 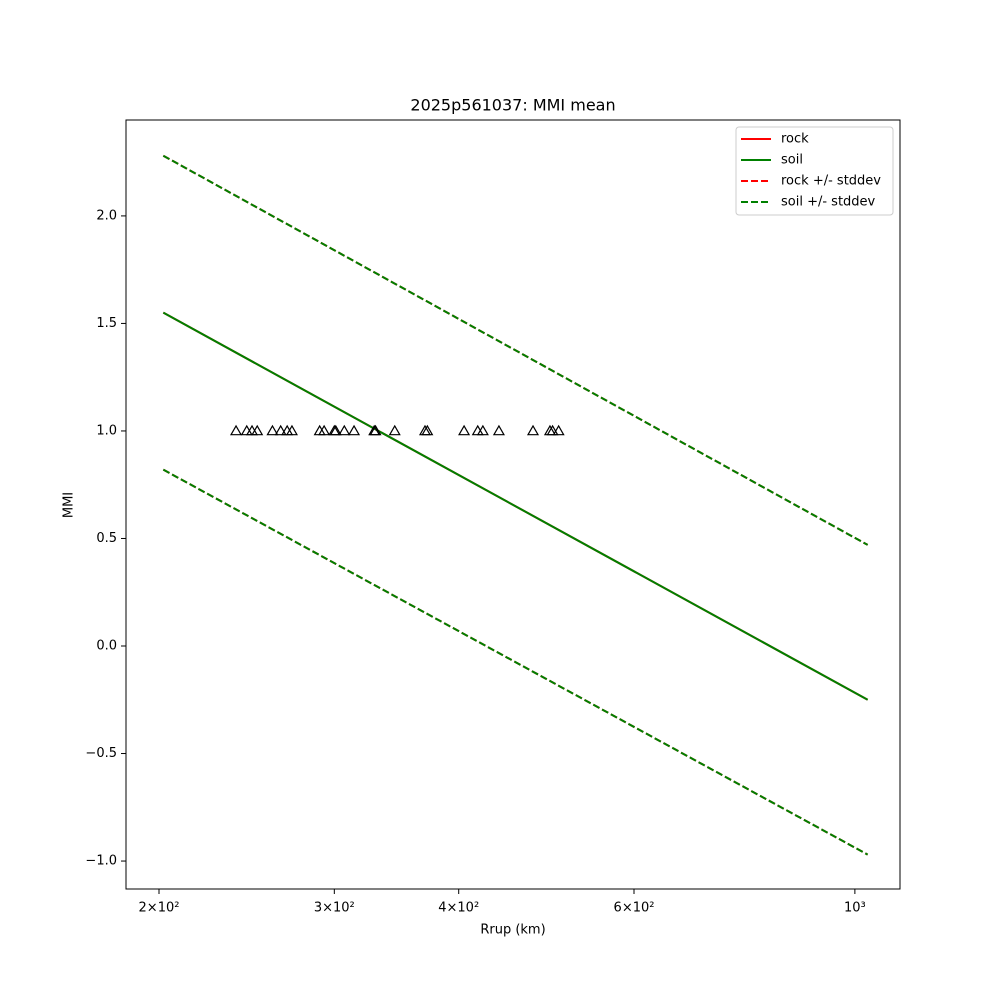 What do you see at coordinates (106, 645) in the screenshot?
I see `y-tick-label: 0.0` at bounding box center [106, 645].